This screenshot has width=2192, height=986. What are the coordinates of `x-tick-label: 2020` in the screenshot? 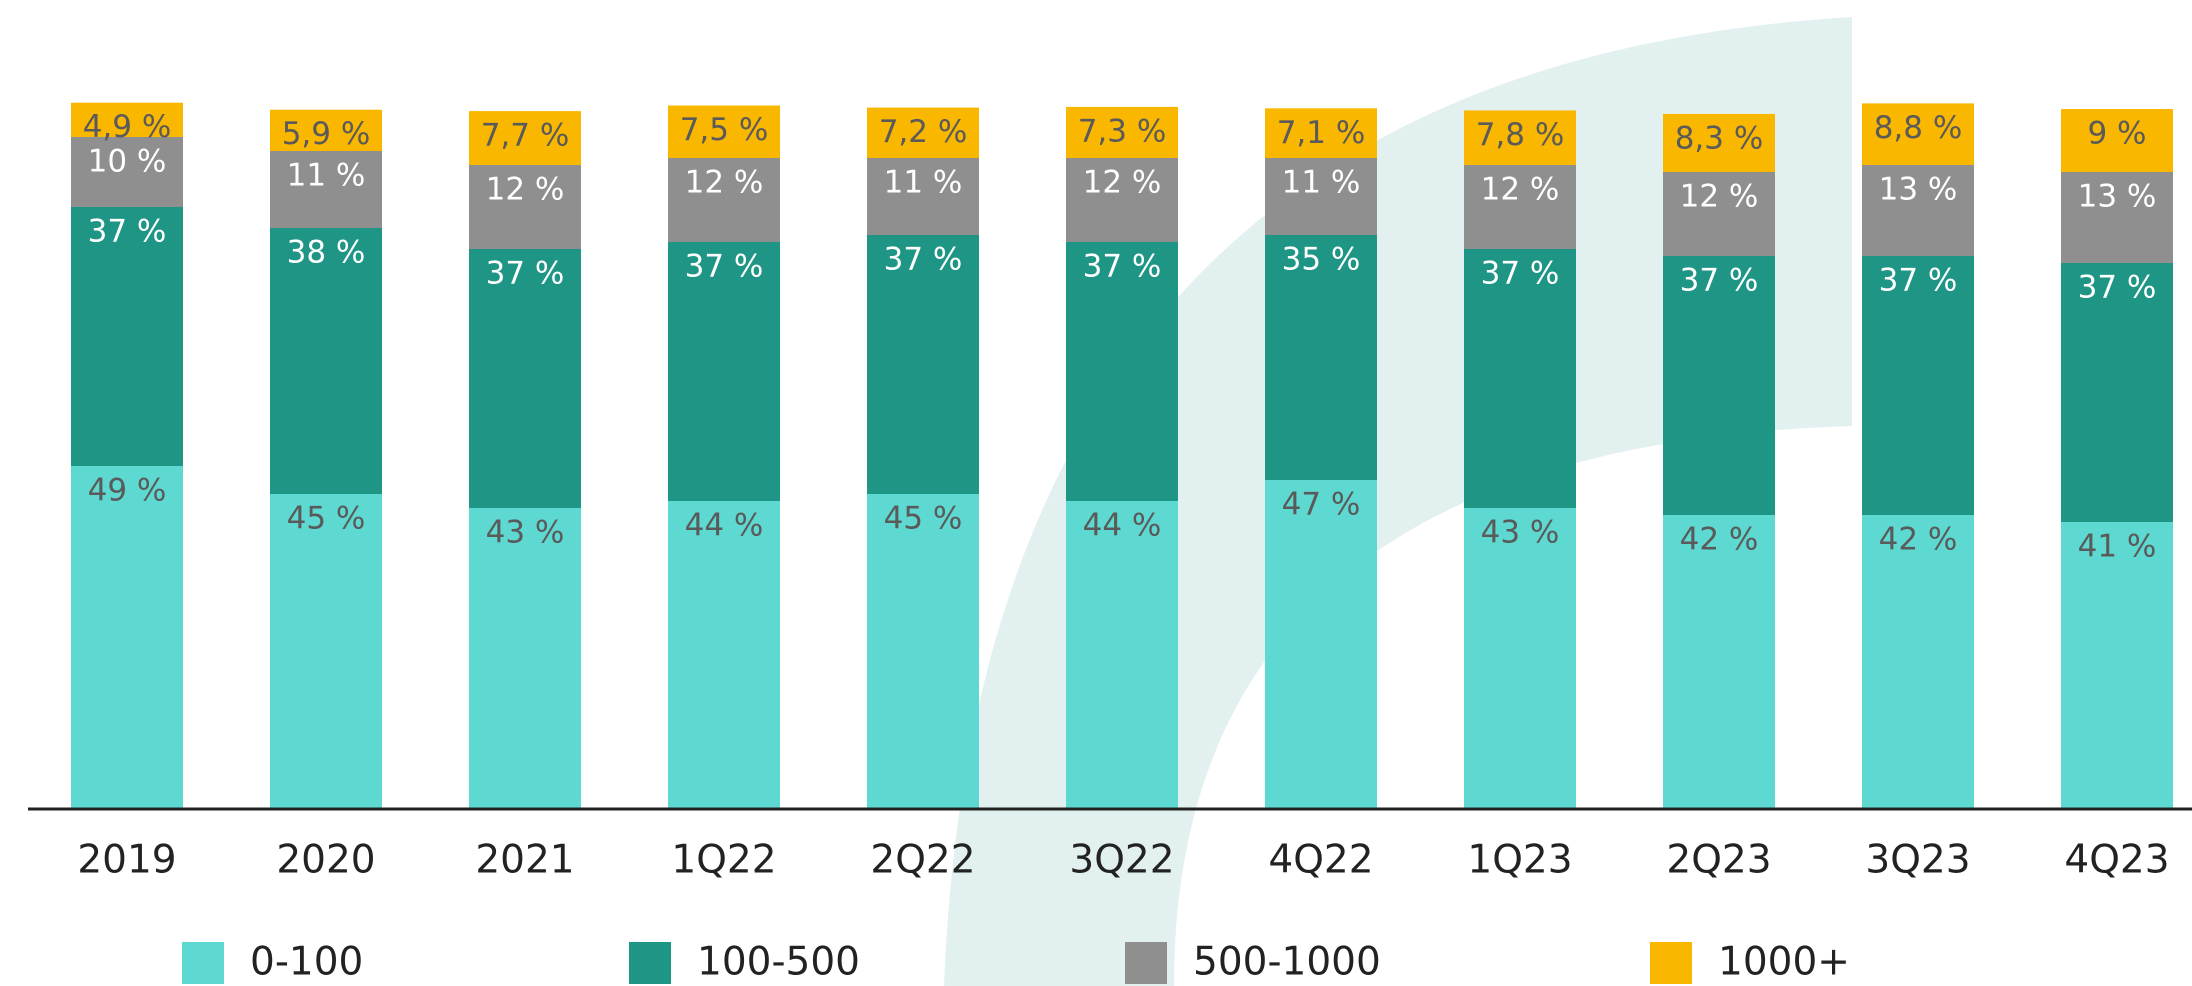 It's located at (325, 860).